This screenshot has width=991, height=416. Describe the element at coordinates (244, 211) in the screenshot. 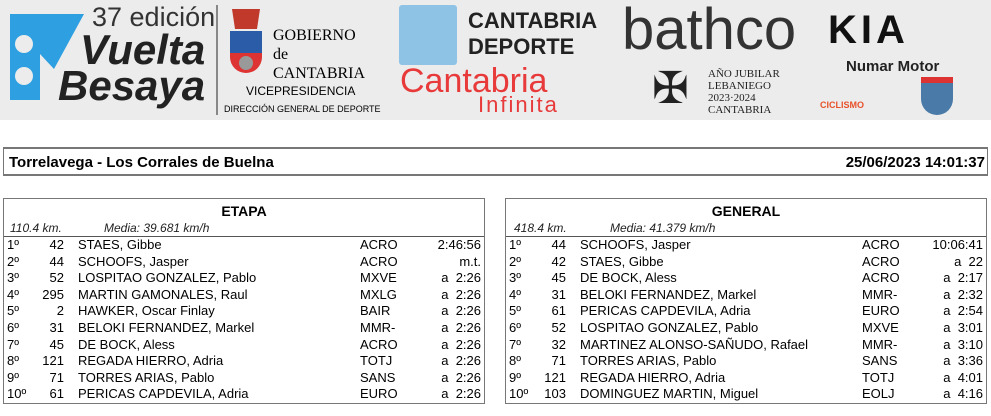

I see `table-title: ETAPA` at that location.